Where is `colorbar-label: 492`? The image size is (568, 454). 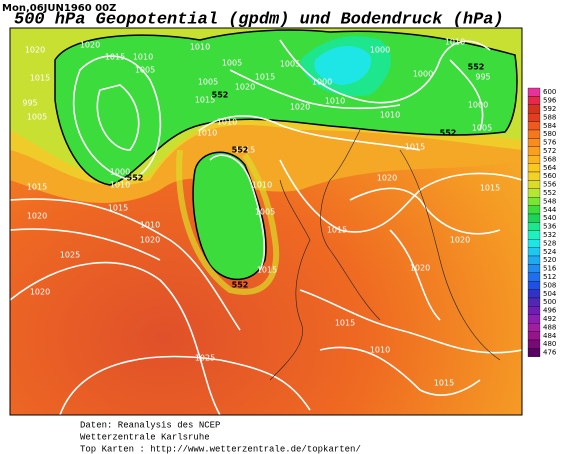 colorbar-label: 492 is located at coordinates (549, 319).